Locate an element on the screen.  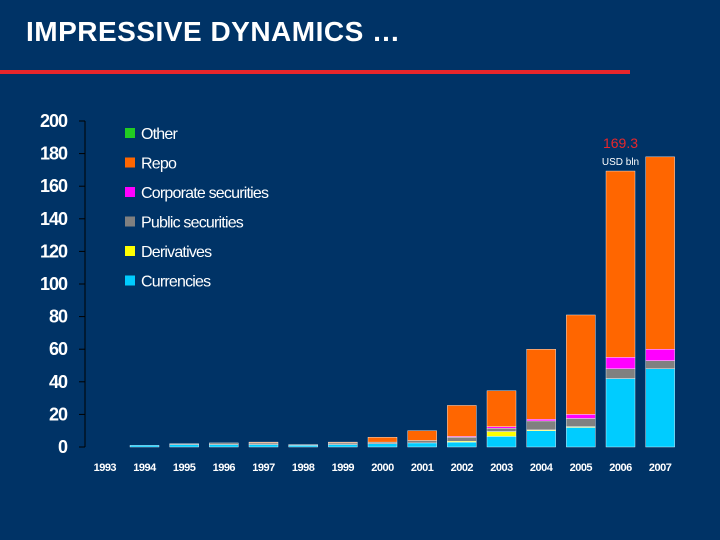
bar-segment-currencies-2001 is located at coordinates (422, 445).